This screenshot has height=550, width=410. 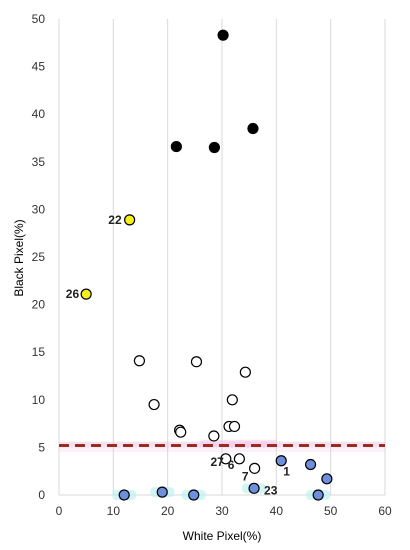 I want to click on y-tick-label: 5, so click(x=41, y=447).